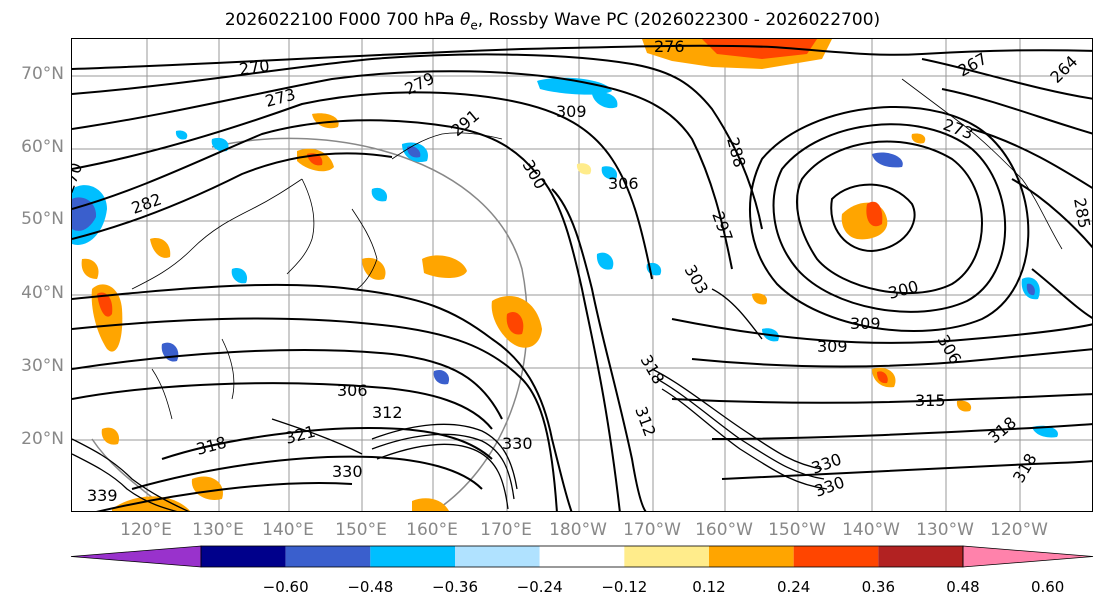 The height and width of the screenshot is (606, 1105). I want to click on contour-label: 339, so click(102, 495).